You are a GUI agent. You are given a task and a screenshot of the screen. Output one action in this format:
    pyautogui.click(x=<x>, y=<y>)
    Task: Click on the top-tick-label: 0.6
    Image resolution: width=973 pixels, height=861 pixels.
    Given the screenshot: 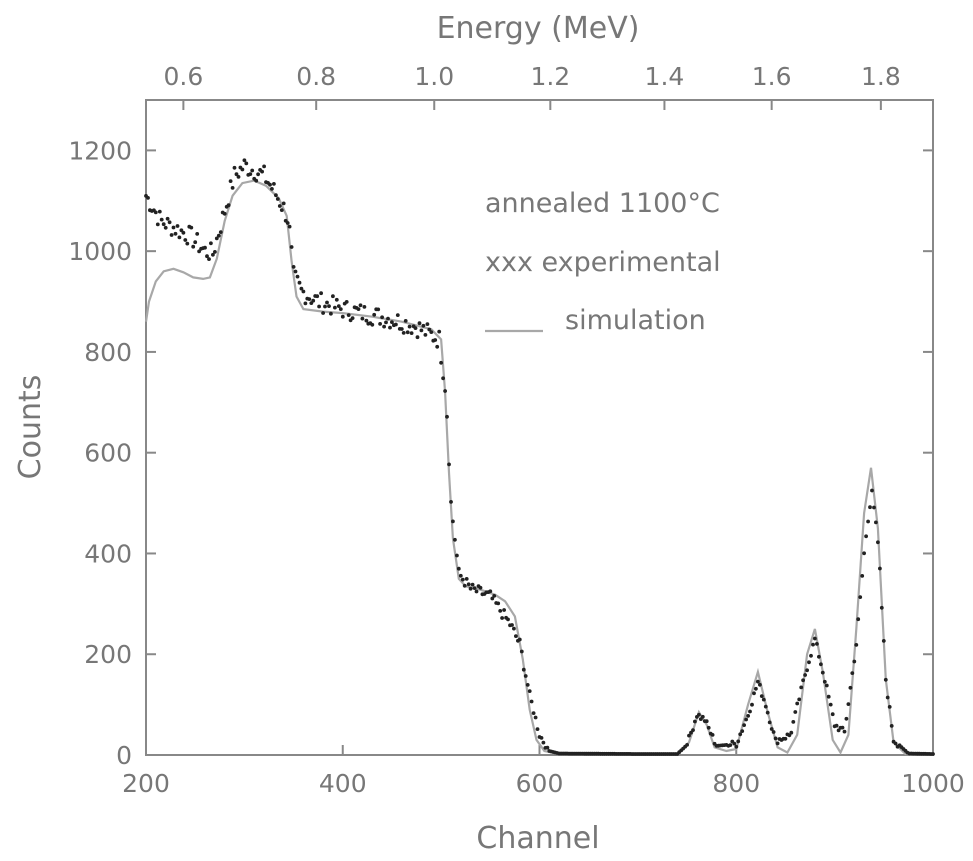 What is the action you would take?
    pyautogui.click(x=183, y=76)
    